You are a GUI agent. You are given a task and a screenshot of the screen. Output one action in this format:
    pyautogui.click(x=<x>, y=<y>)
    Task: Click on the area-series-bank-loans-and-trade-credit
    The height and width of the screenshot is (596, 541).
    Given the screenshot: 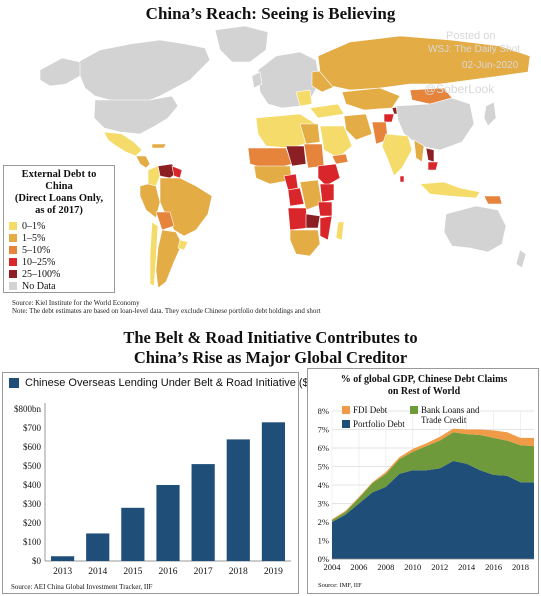 What is the action you would take?
    pyautogui.click(x=433, y=477)
    